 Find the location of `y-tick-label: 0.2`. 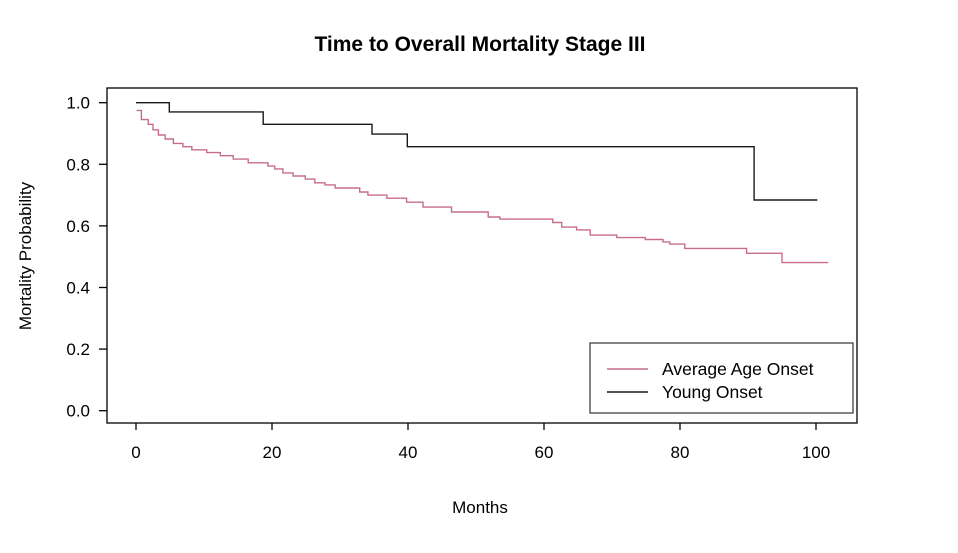

y-tick-label: 0.2 is located at coordinates (78, 349).